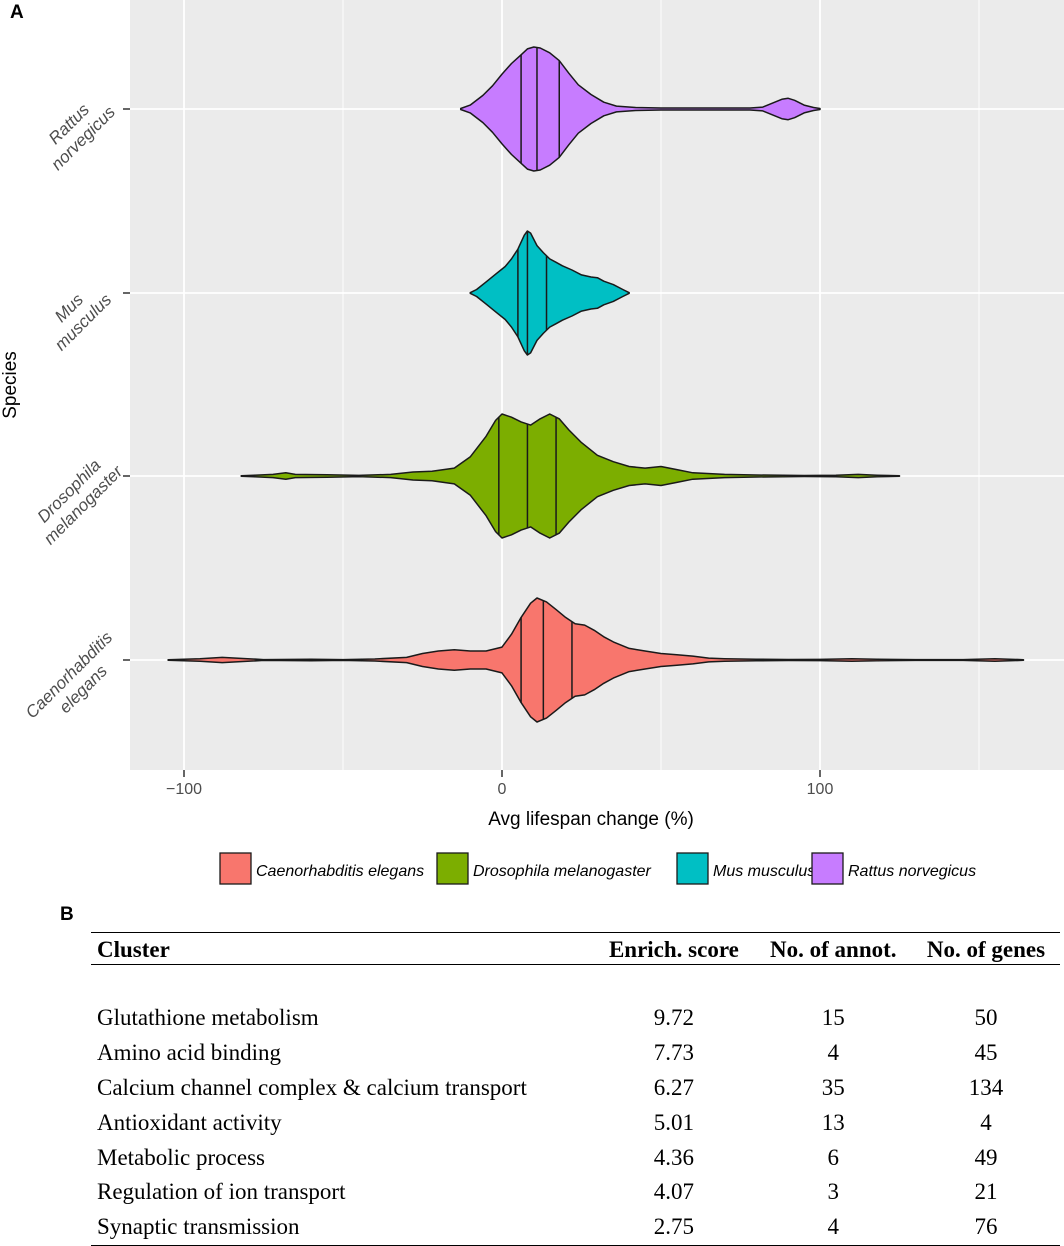 This screenshot has width=1064, height=1246. I want to click on violin-drosophila-melanogaster, so click(570, 476).